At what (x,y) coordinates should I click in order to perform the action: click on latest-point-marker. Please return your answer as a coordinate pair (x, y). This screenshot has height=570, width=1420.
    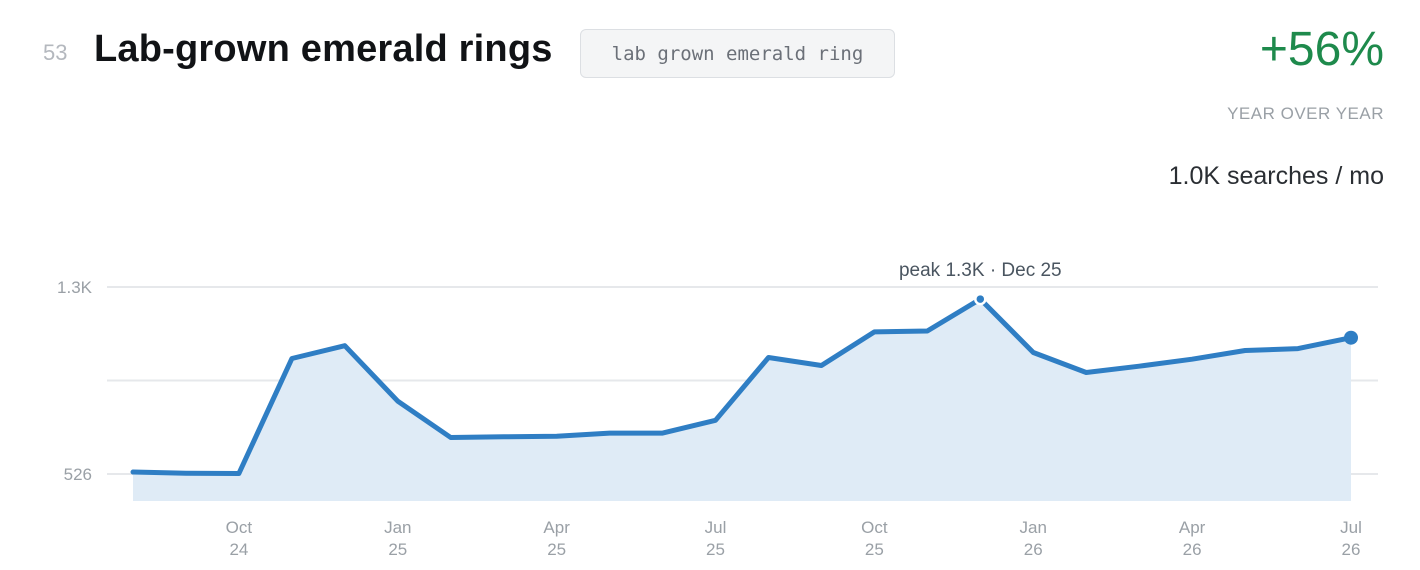
    Looking at the image, I should click on (1351, 337).